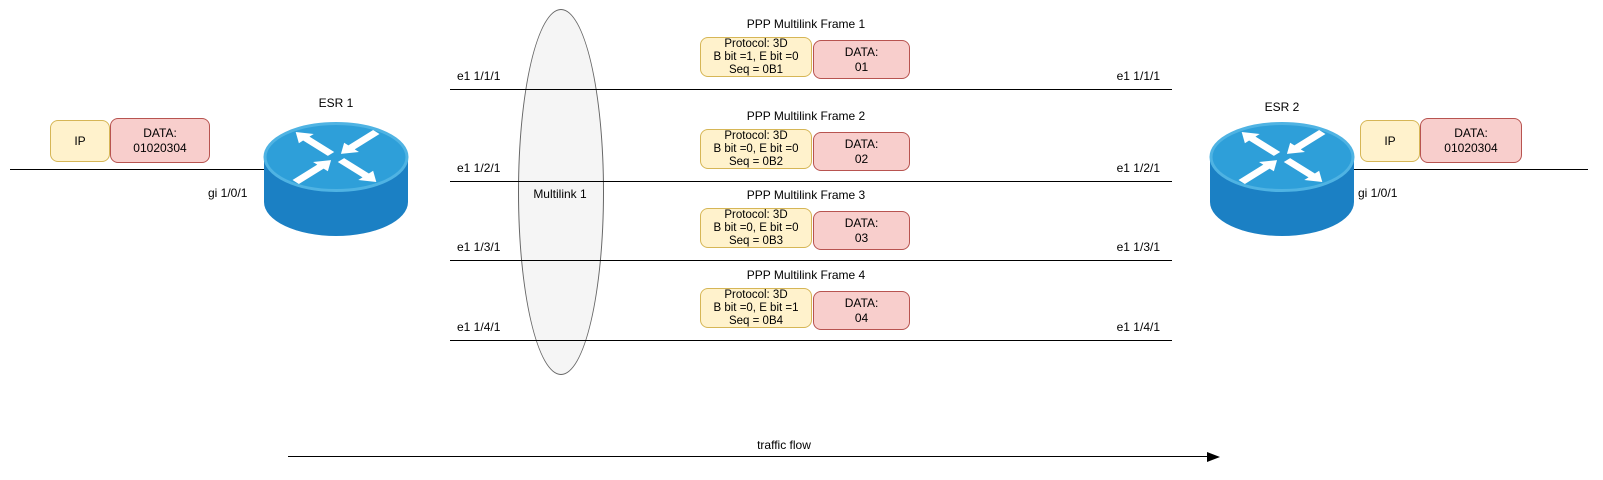 The image size is (1603, 480). I want to click on link-2-right-label: e1 1/2/1, so click(1138, 168).